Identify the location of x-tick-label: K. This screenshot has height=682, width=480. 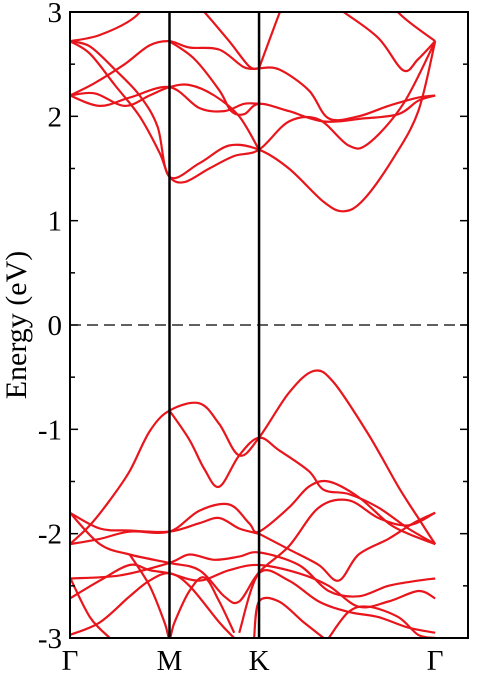
(259, 661).